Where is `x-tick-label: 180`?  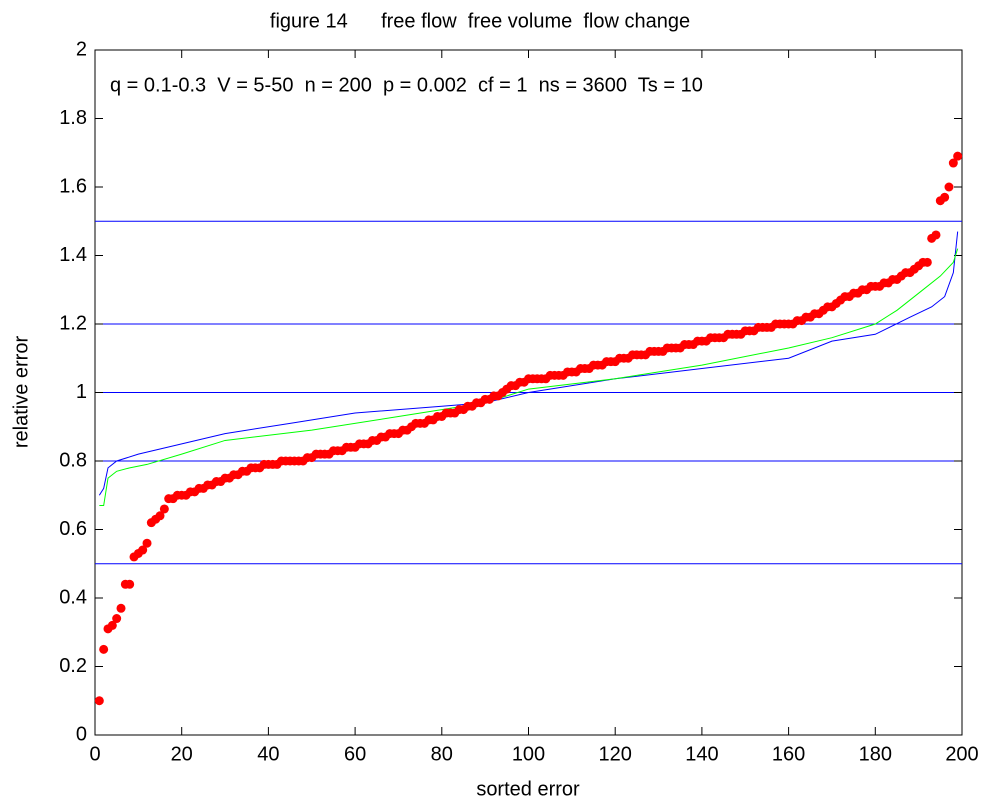
x-tick-label: 180 is located at coordinates (875, 754).